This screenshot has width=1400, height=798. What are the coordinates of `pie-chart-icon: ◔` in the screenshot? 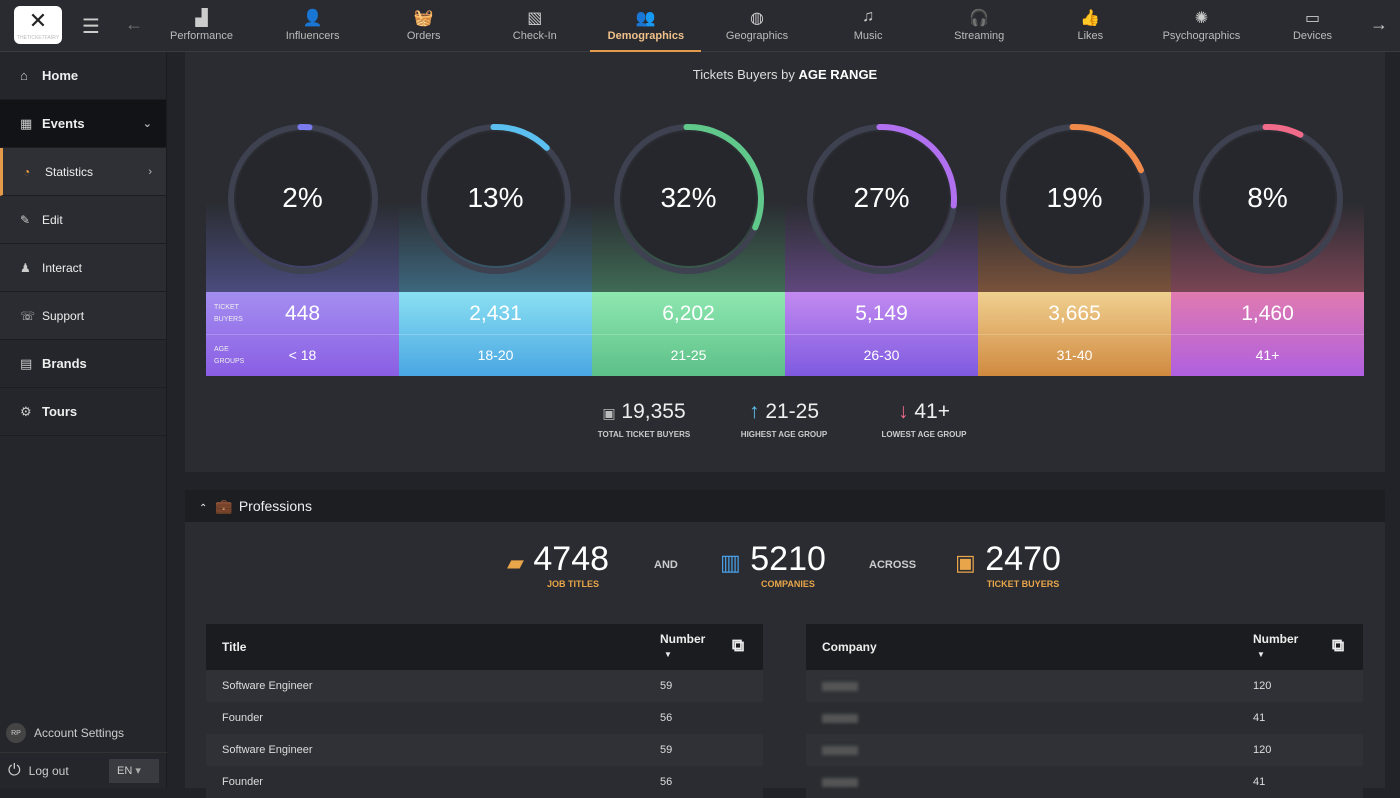 It's located at (27, 171).